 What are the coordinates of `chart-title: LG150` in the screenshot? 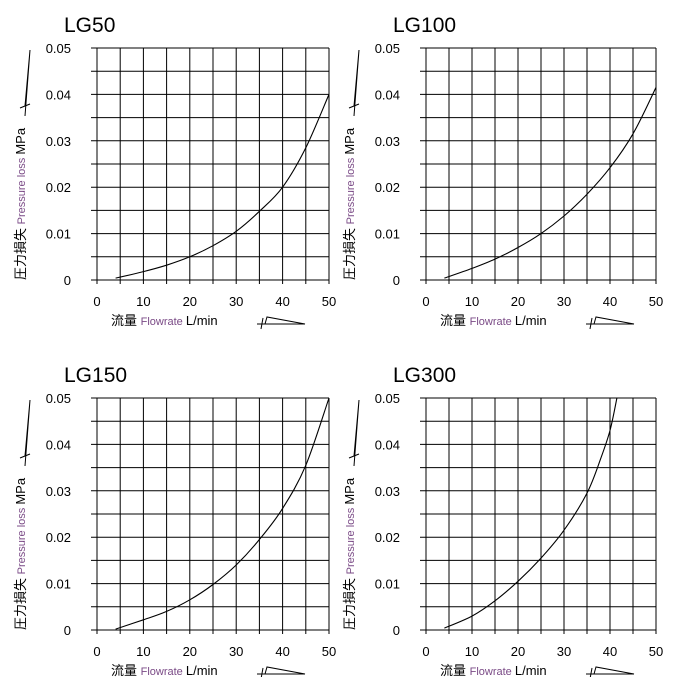 It's located at (95, 375).